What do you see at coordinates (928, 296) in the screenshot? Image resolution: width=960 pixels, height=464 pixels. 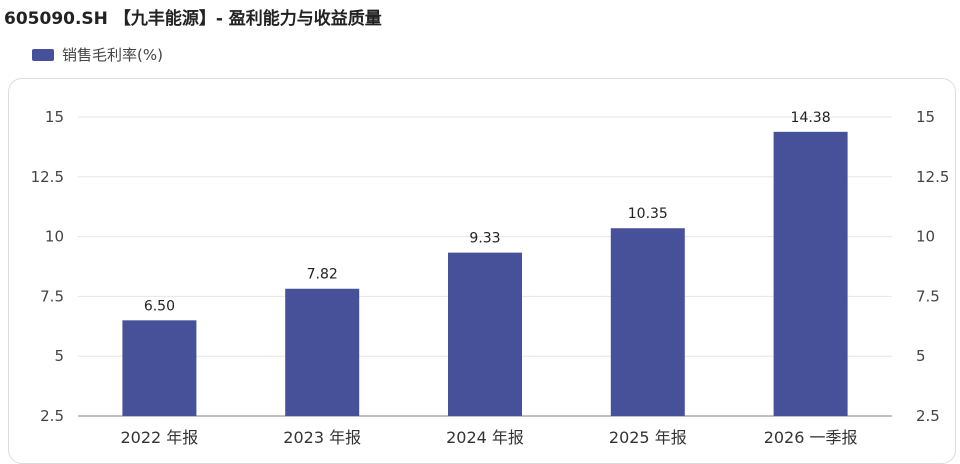 I see `y-tick-label-right: 7.5` at bounding box center [928, 296].